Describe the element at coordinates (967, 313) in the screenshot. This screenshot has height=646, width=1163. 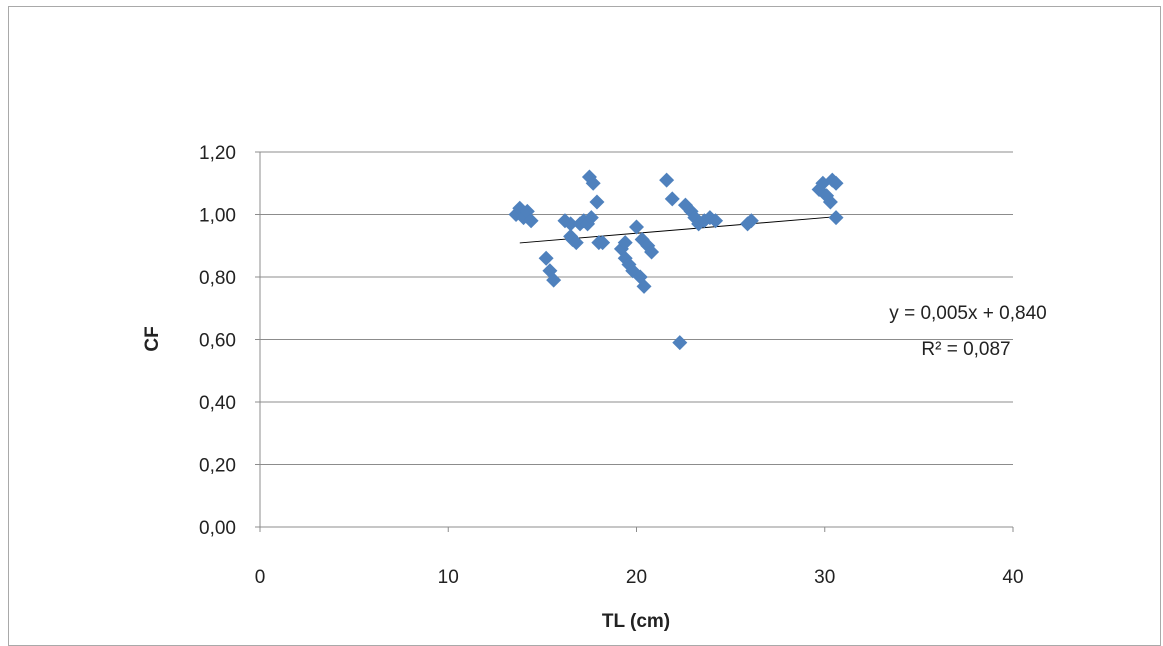
I see `trendline-equation: y = 0,005x + 0,840` at that location.